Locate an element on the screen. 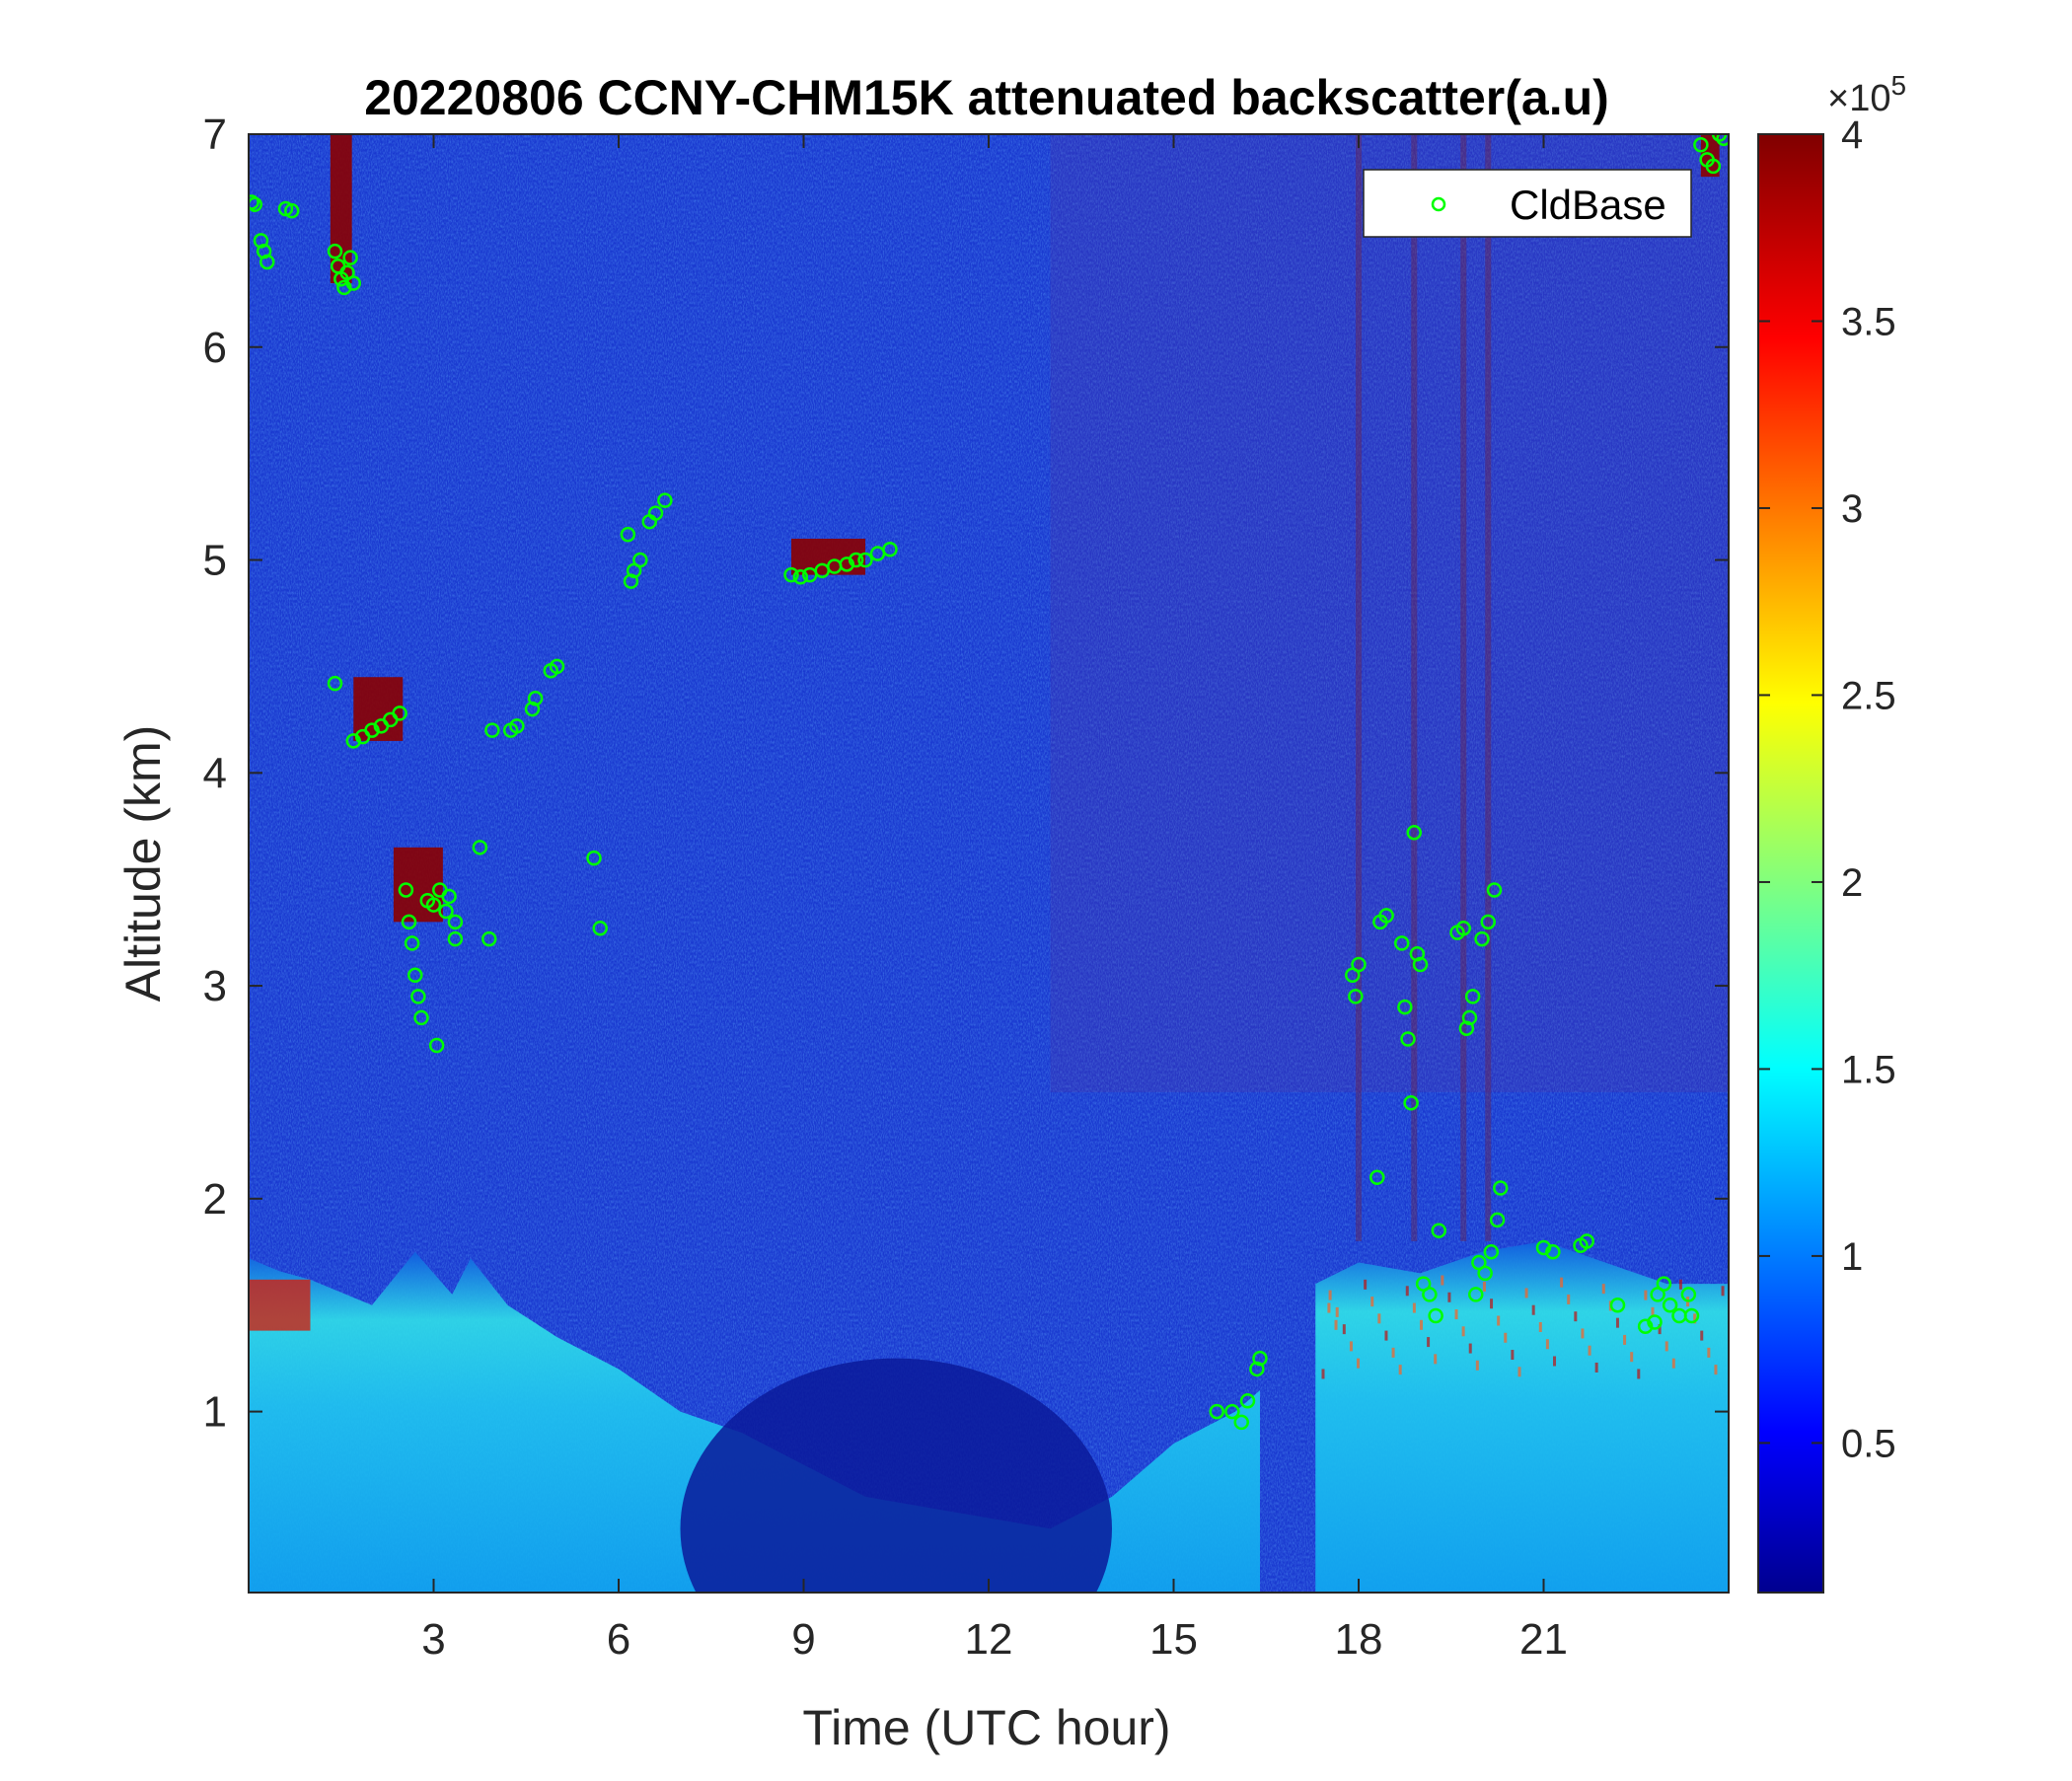 The width and height of the screenshot is (2072, 1781). x-tick-label: 6 is located at coordinates (618, 1639).